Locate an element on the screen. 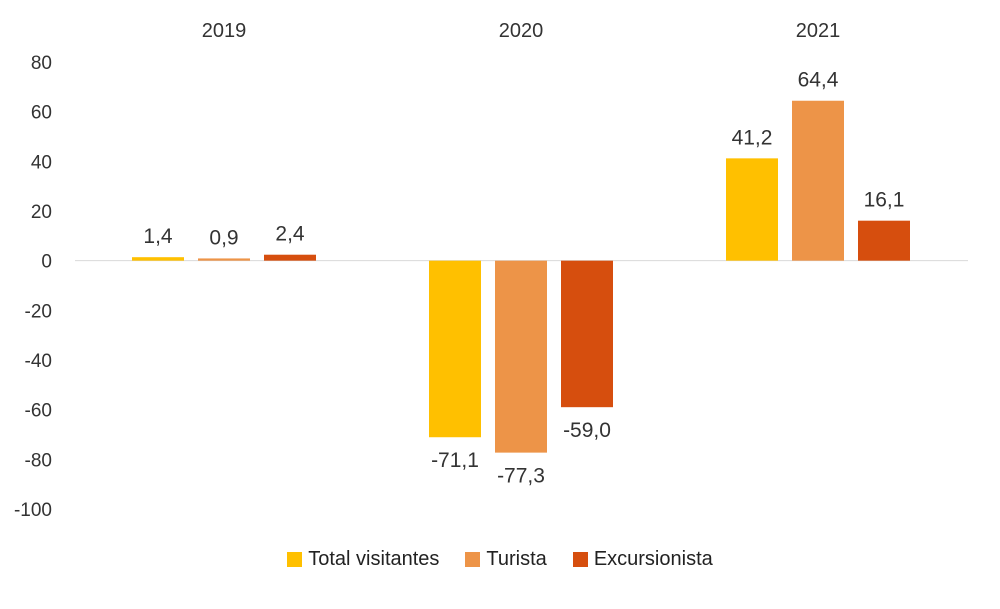 The image size is (1000, 609). legend-label-total-visitantes: Total visitantes is located at coordinates (374, 559).